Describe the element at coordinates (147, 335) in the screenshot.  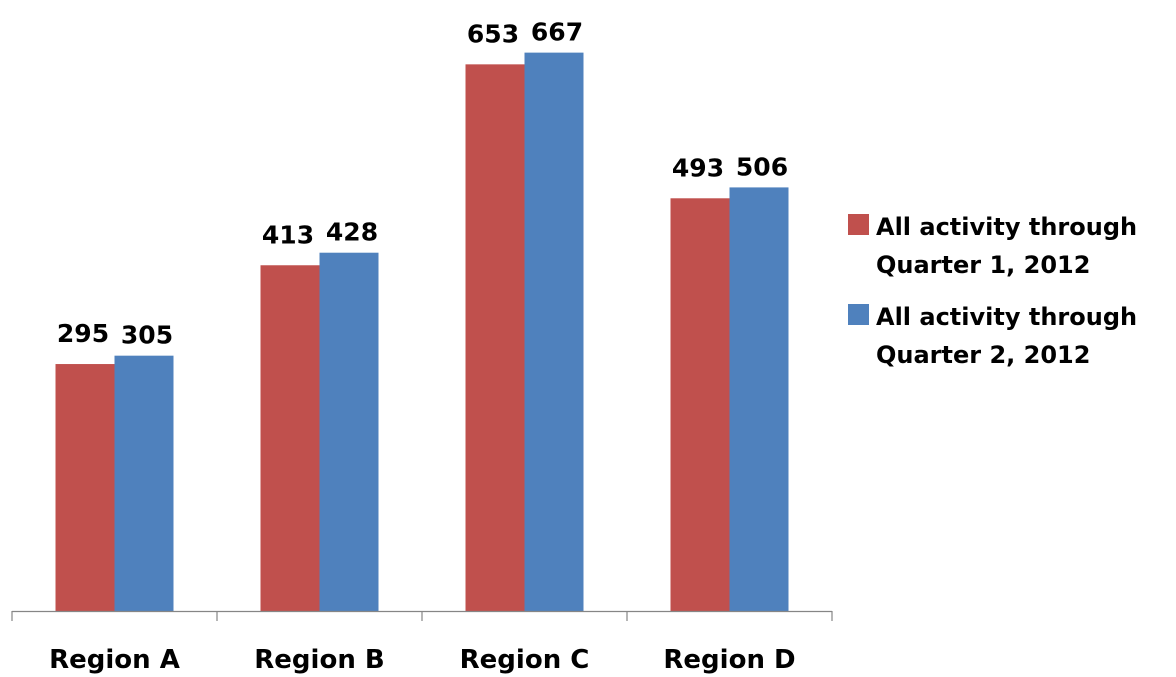
I see `data-label-region-a-series-2: 305` at that location.